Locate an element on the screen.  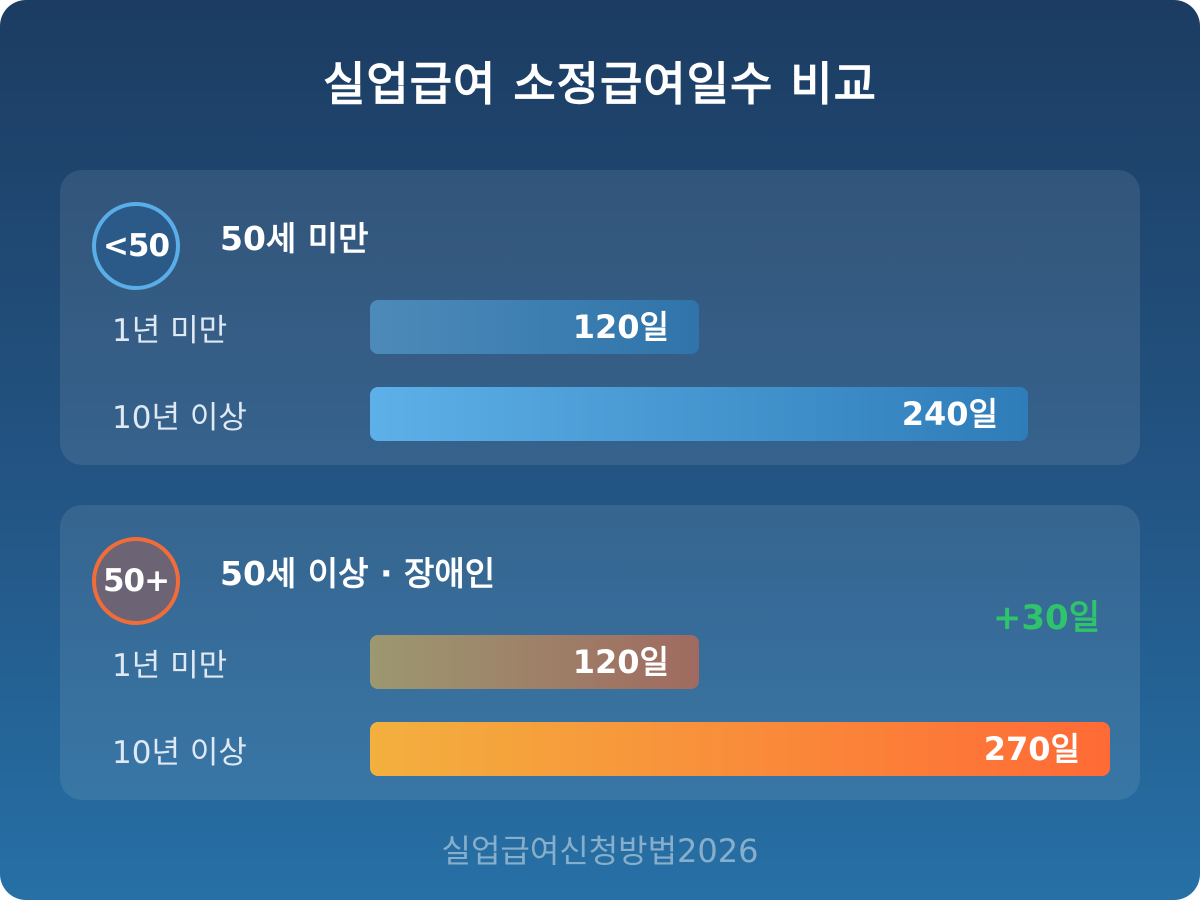
source-watermark: 실업급여신청방법2026 is located at coordinates (600, 851).